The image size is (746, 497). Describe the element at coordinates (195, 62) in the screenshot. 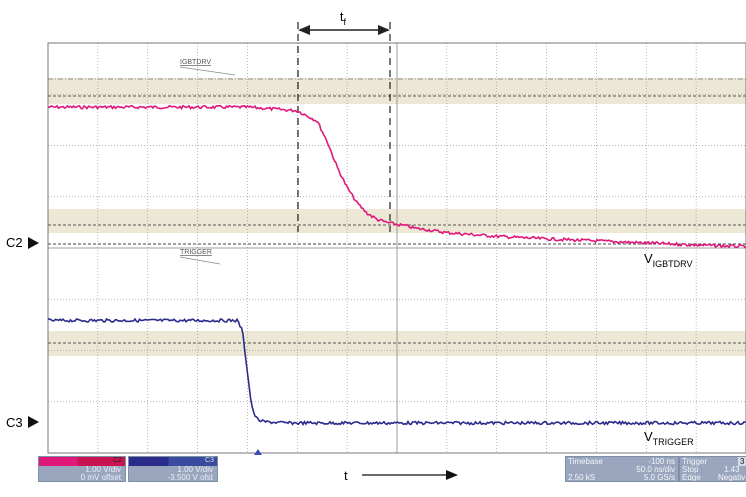

I see `igbtdrv-tag: IGBTDRV` at that location.